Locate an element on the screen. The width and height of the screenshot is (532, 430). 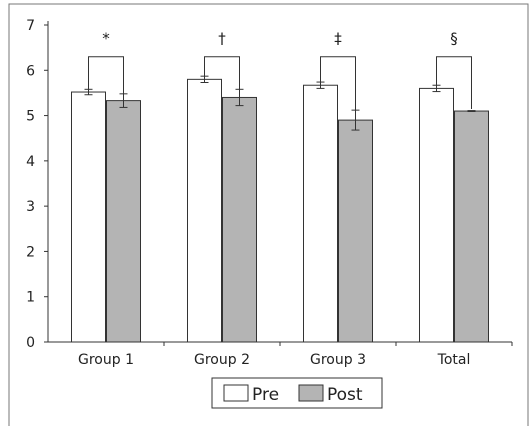
y-tick-label: 2 is located at coordinates (30, 252).